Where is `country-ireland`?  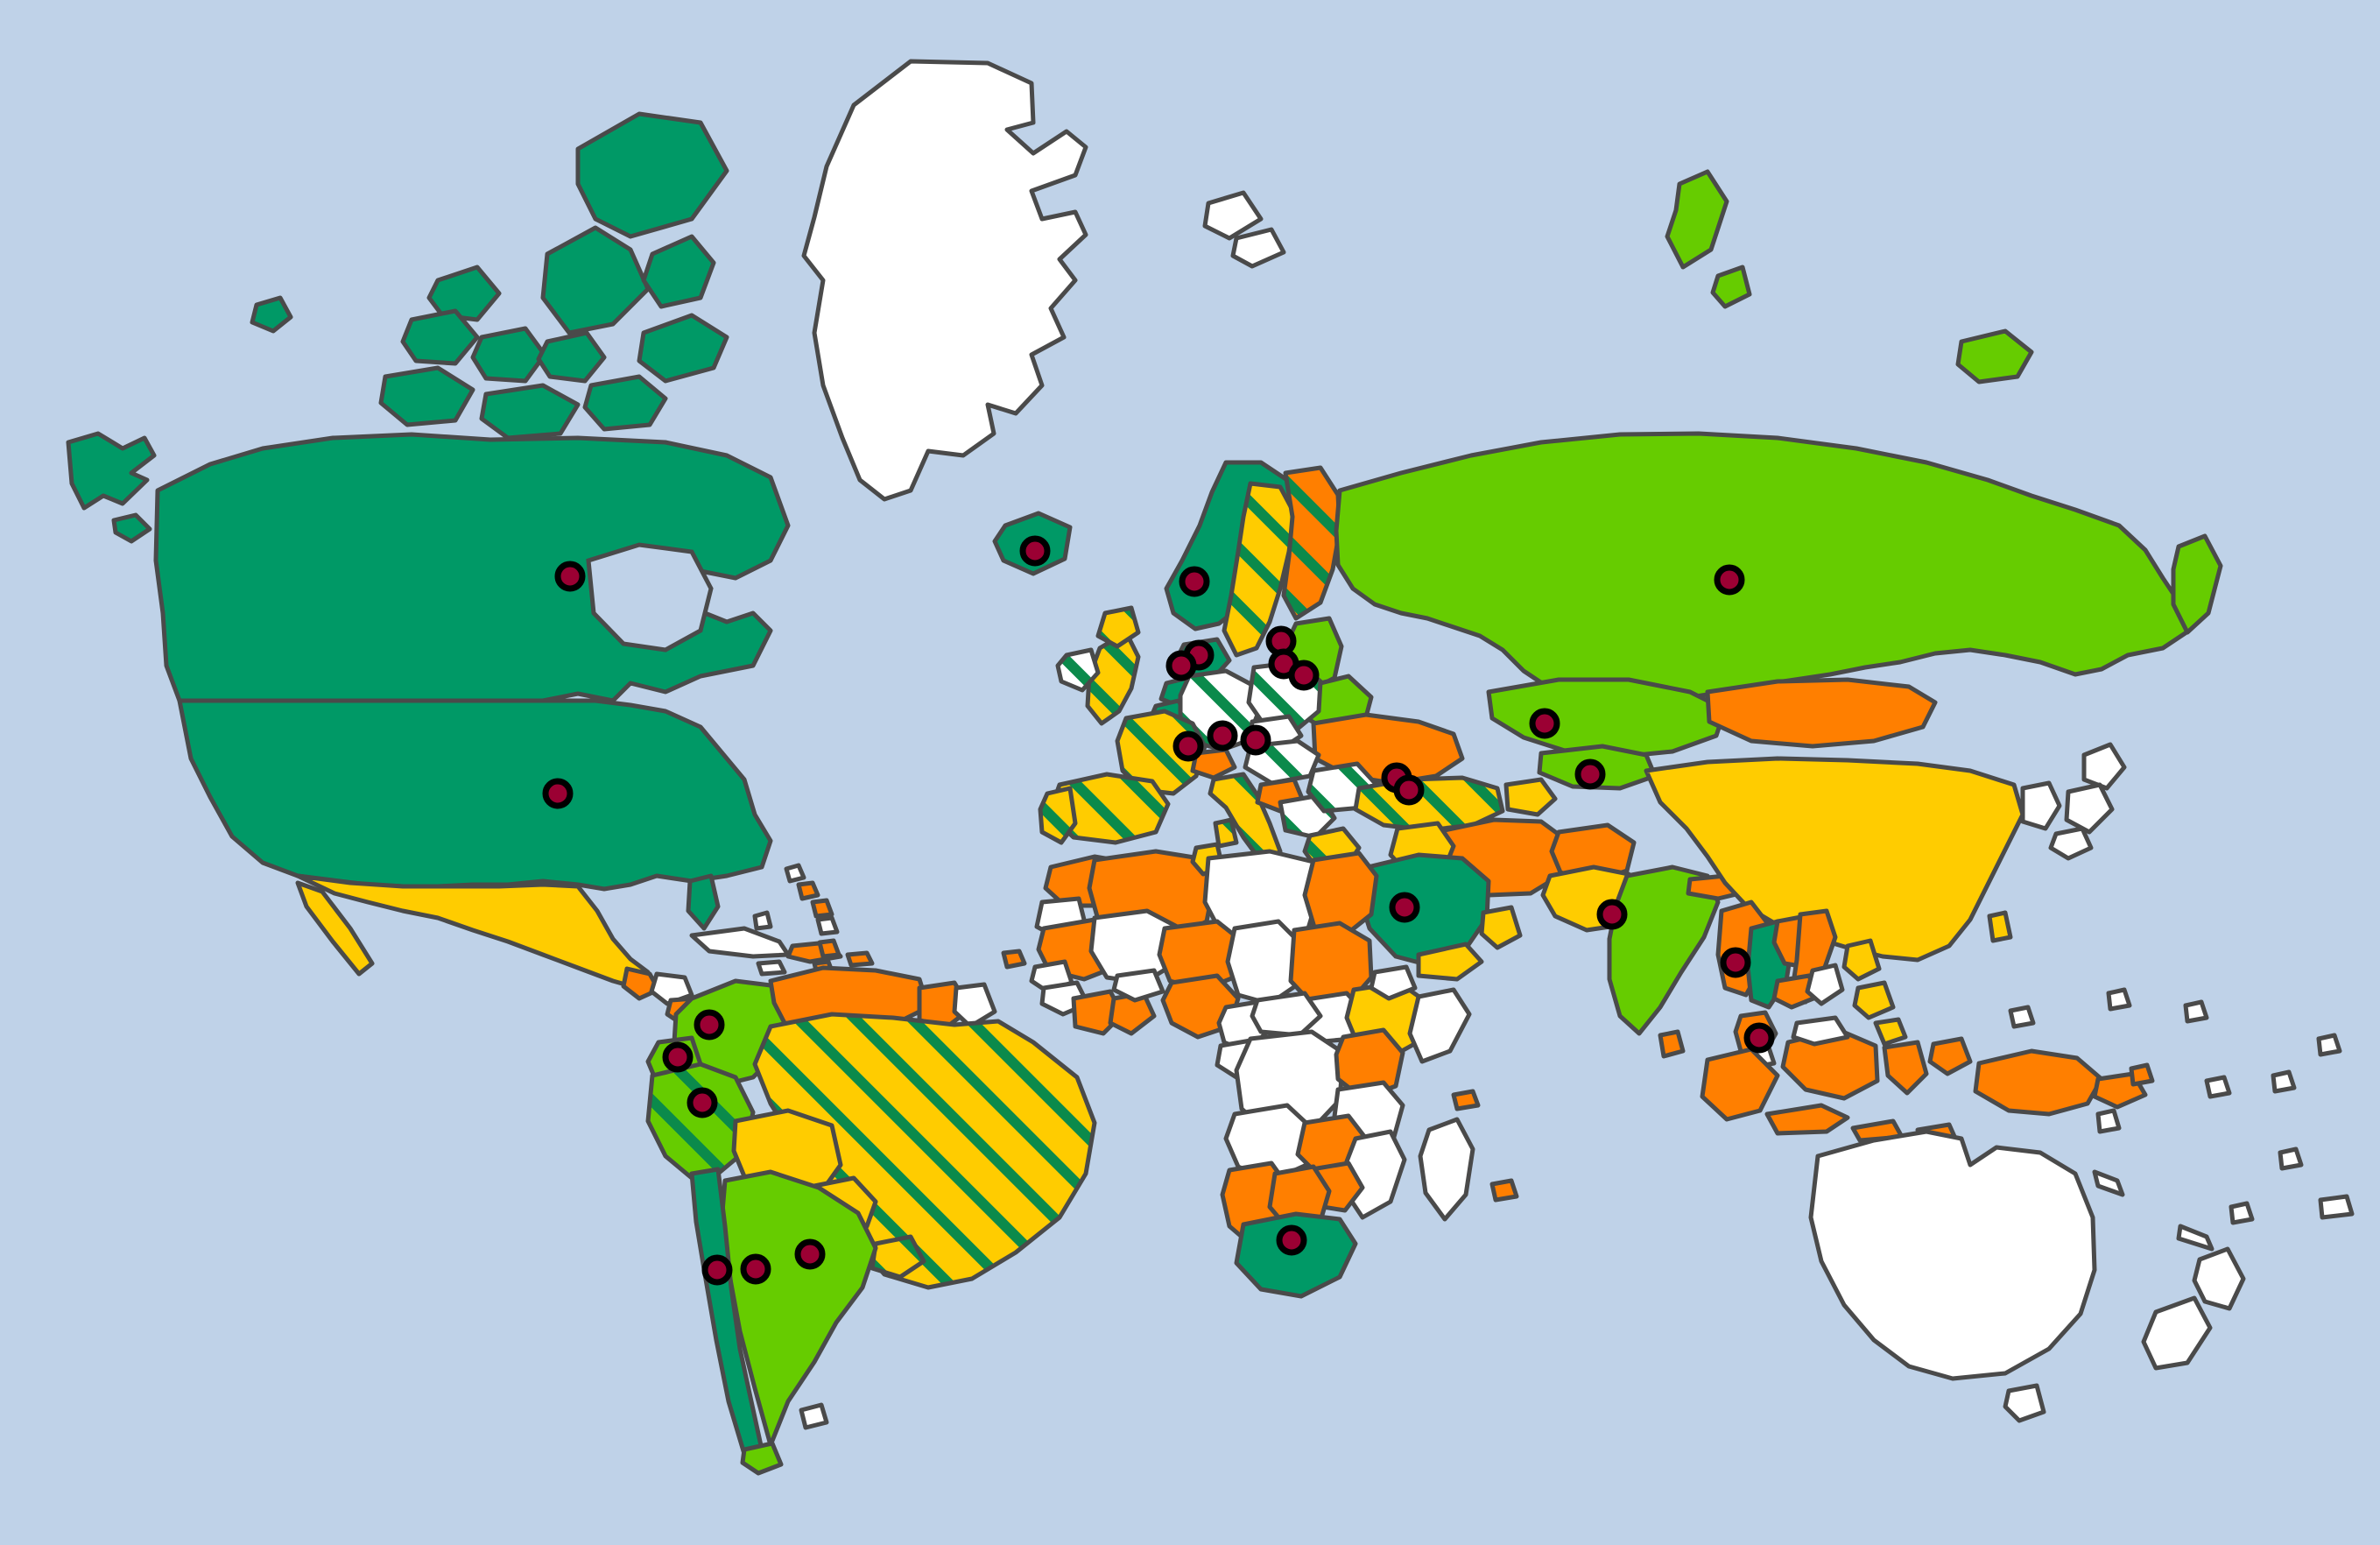 country-ireland is located at coordinates (1078, 670).